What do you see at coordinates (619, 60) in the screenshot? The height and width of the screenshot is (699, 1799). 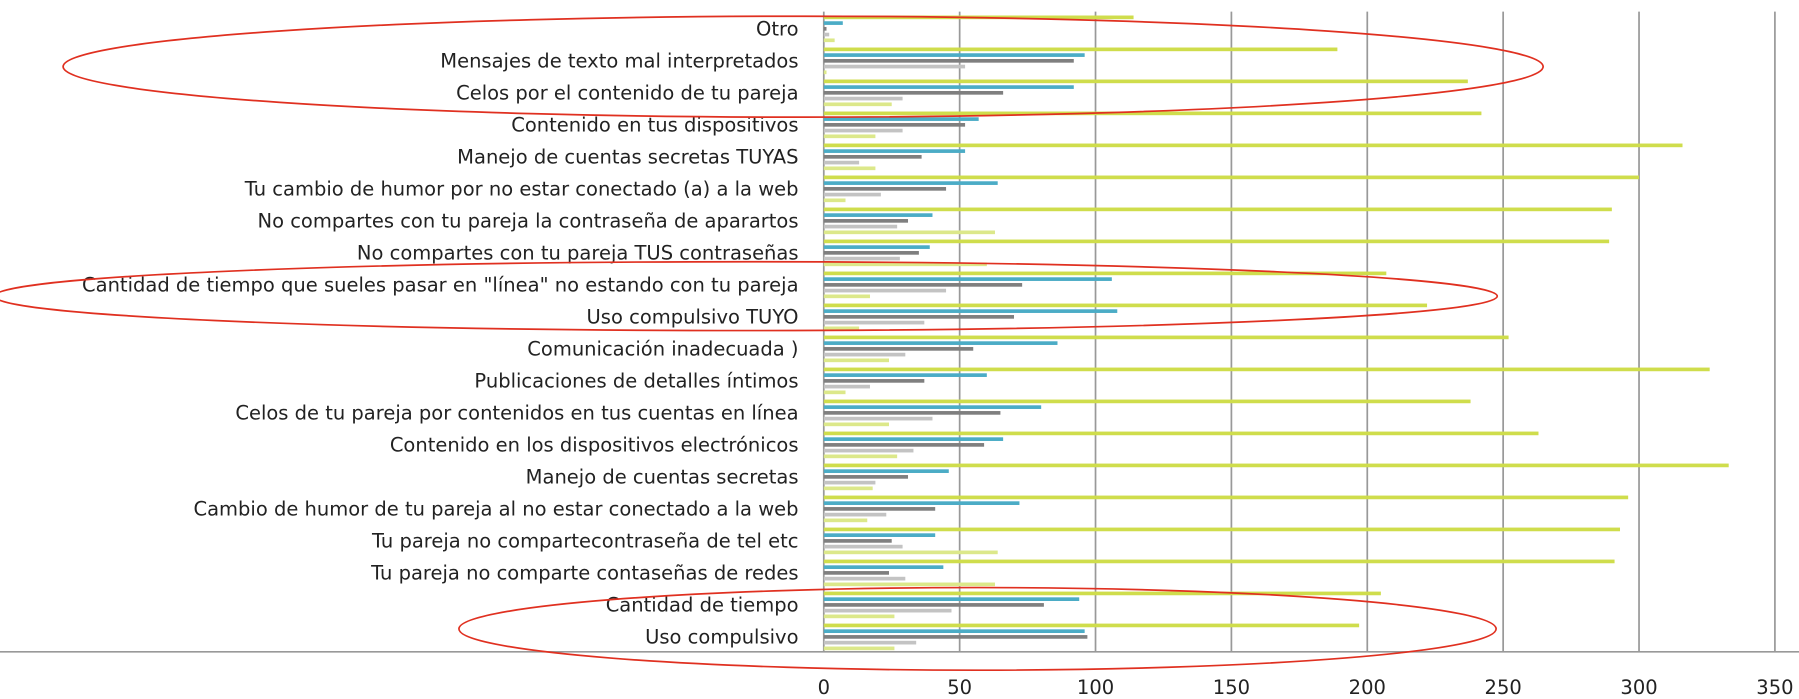 I see `y-tick-label: Mensajes de texto mal interpretados` at bounding box center [619, 60].